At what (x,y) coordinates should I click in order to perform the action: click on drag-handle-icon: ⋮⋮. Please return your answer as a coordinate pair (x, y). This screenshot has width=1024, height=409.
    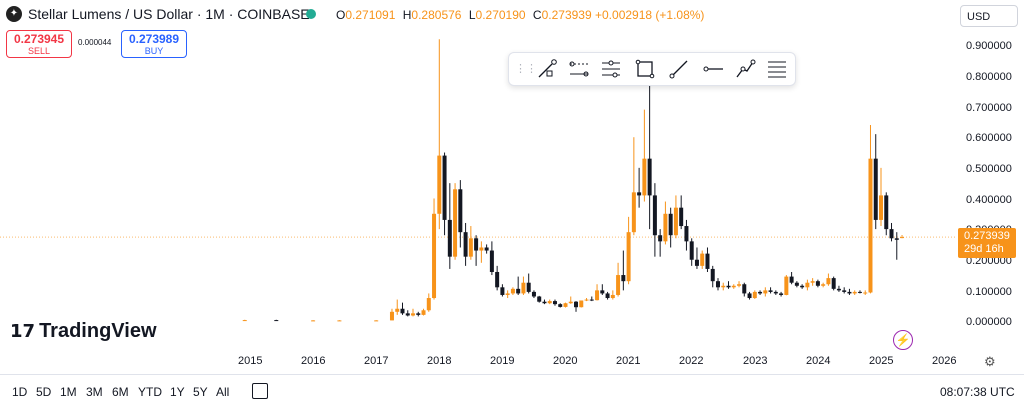
    Looking at the image, I should click on (526, 69).